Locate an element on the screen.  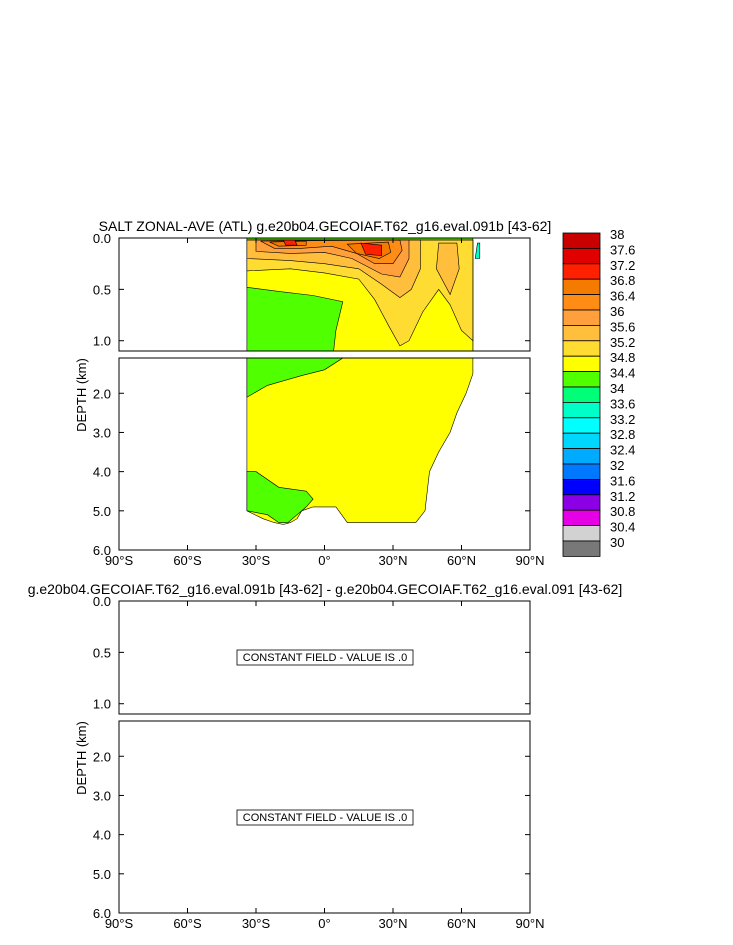
bottom-y-tick-label: 2.0 is located at coordinates (102, 756).